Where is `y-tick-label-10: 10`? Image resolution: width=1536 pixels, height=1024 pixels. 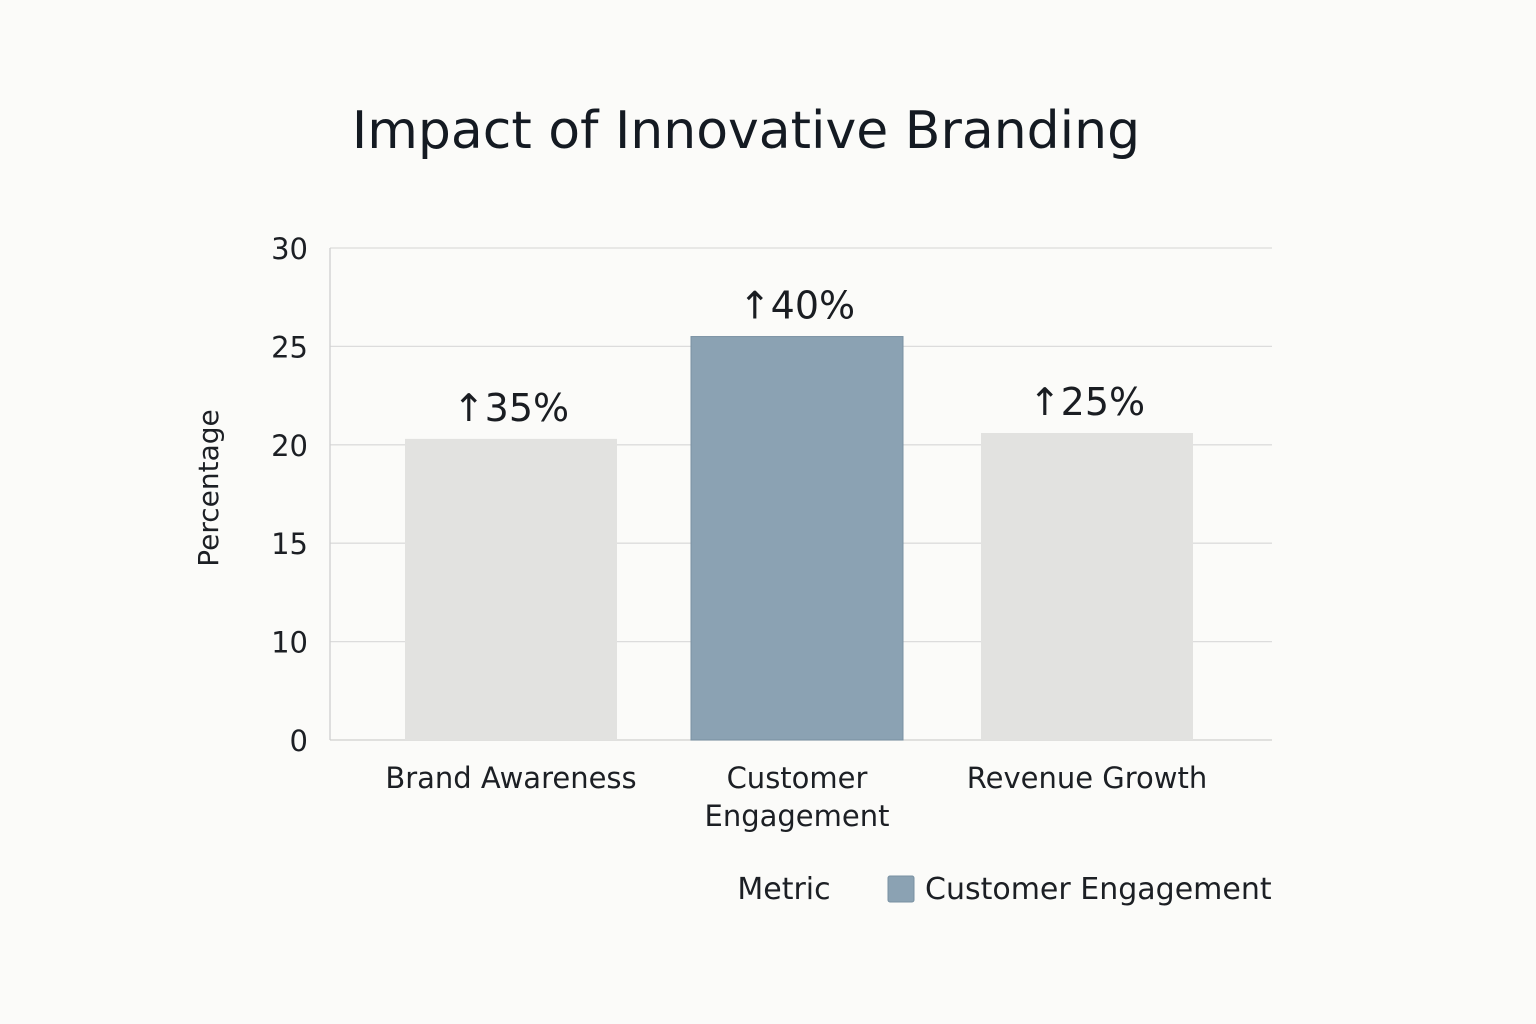
y-tick-label-10: 10 is located at coordinates (289, 643).